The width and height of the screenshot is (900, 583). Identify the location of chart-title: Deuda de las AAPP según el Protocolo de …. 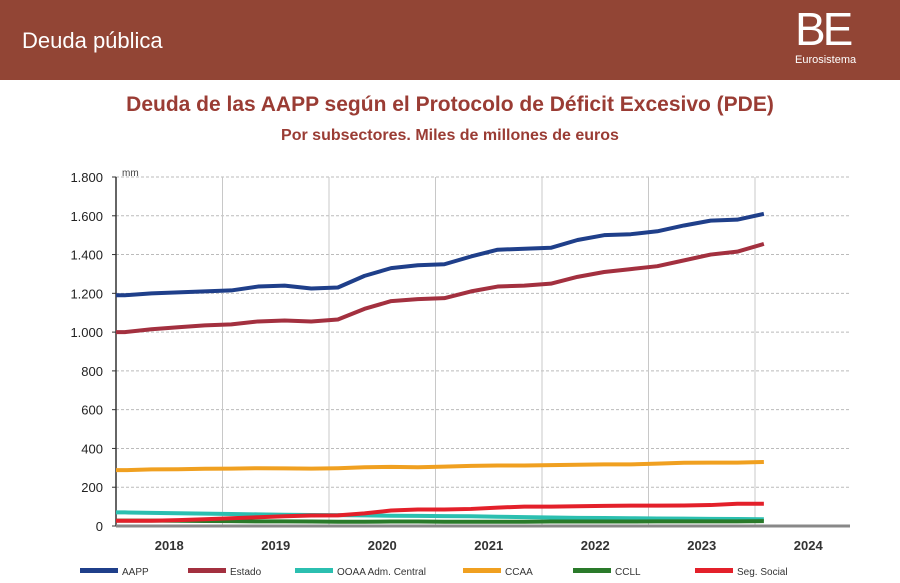
(450, 104).